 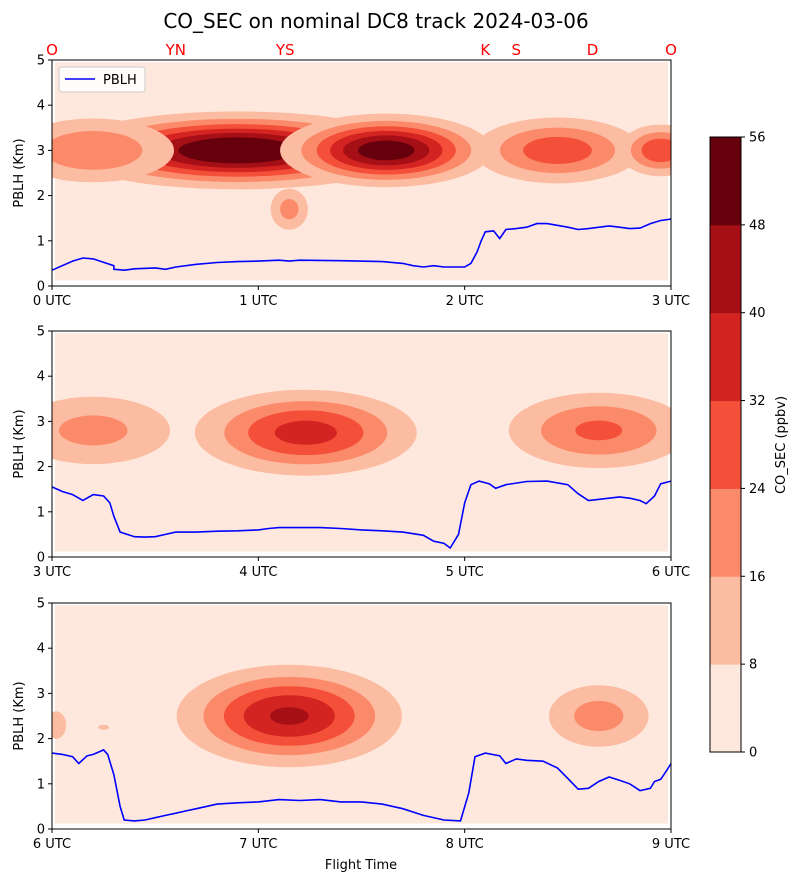 I want to click on colorbar-tick-label: 8, so click(x=753, y=665).